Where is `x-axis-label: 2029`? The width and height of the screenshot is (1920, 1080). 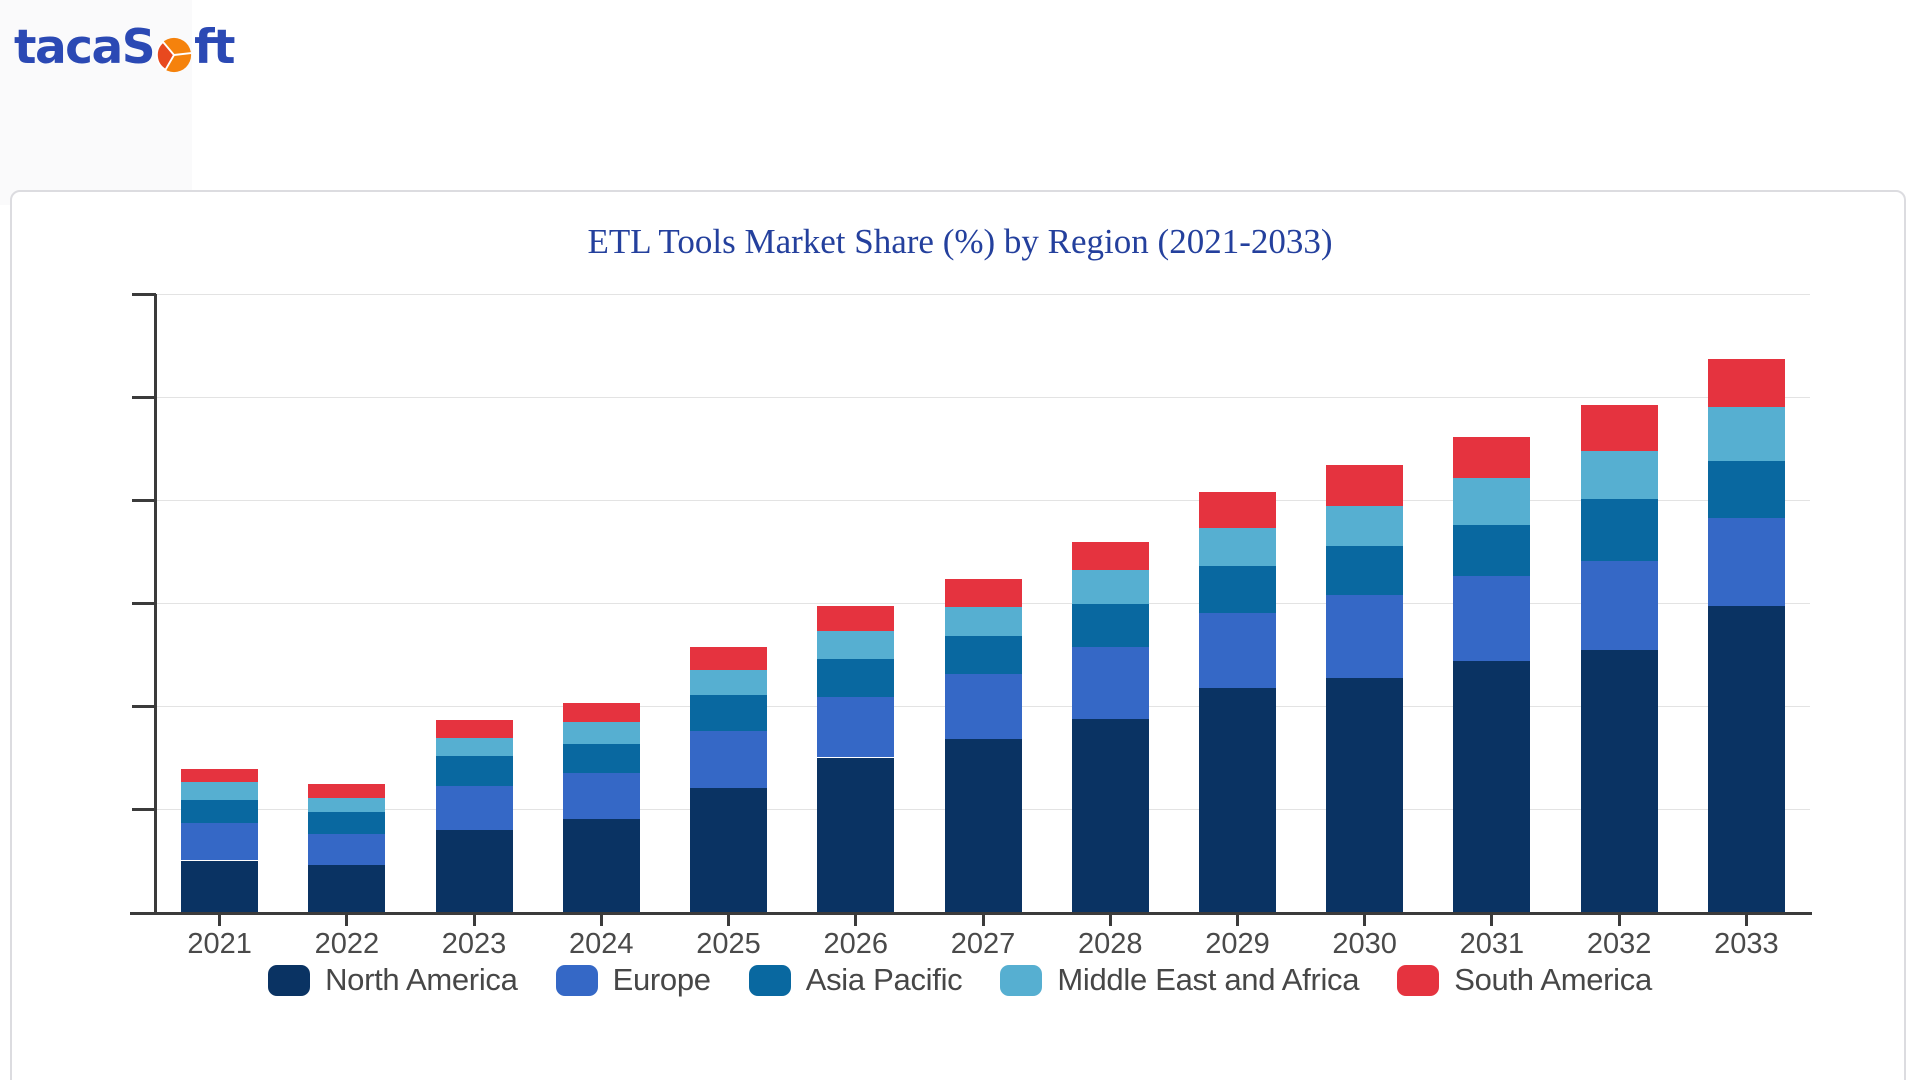 x-axis-label: 2029 is located at coordinates (1237, 944).